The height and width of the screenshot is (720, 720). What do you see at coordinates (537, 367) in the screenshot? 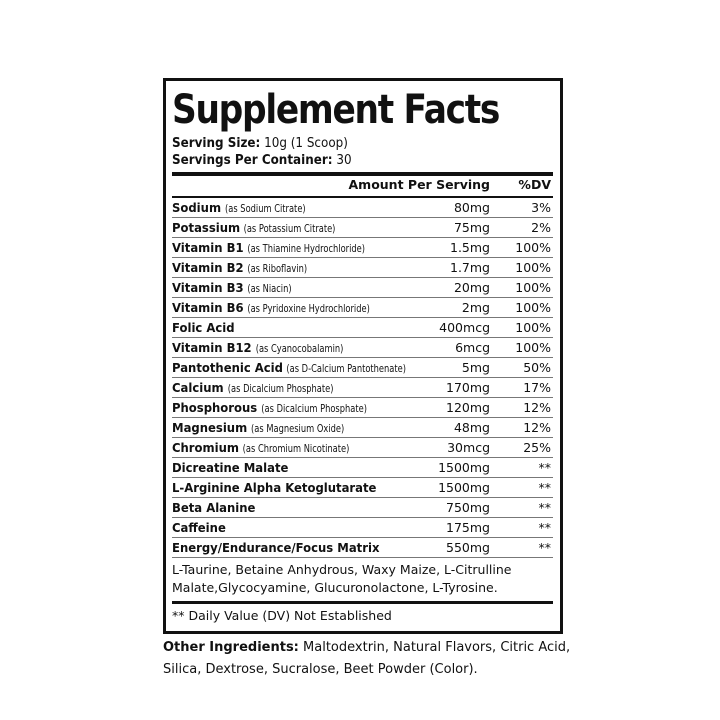
I see `nutrient-dv: 50%` at bounding box center [537, 367].